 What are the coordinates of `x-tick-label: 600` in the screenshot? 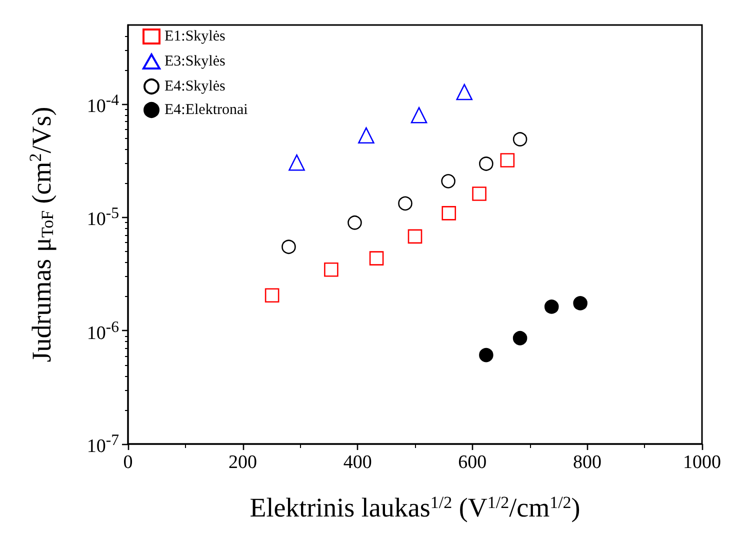 It's located at (472, 463).